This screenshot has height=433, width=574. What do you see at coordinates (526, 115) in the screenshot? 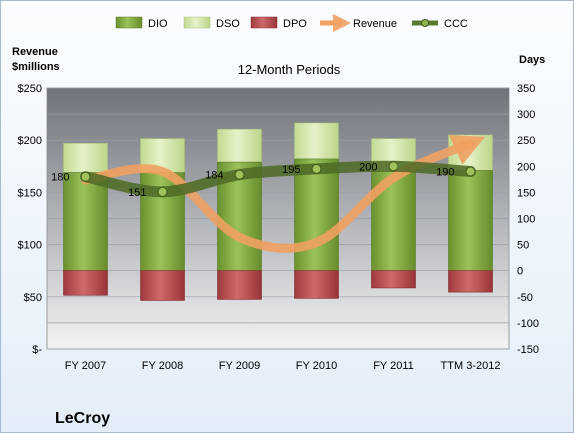
I see `right-tick-label: 300` at bounding box center [526, 115].